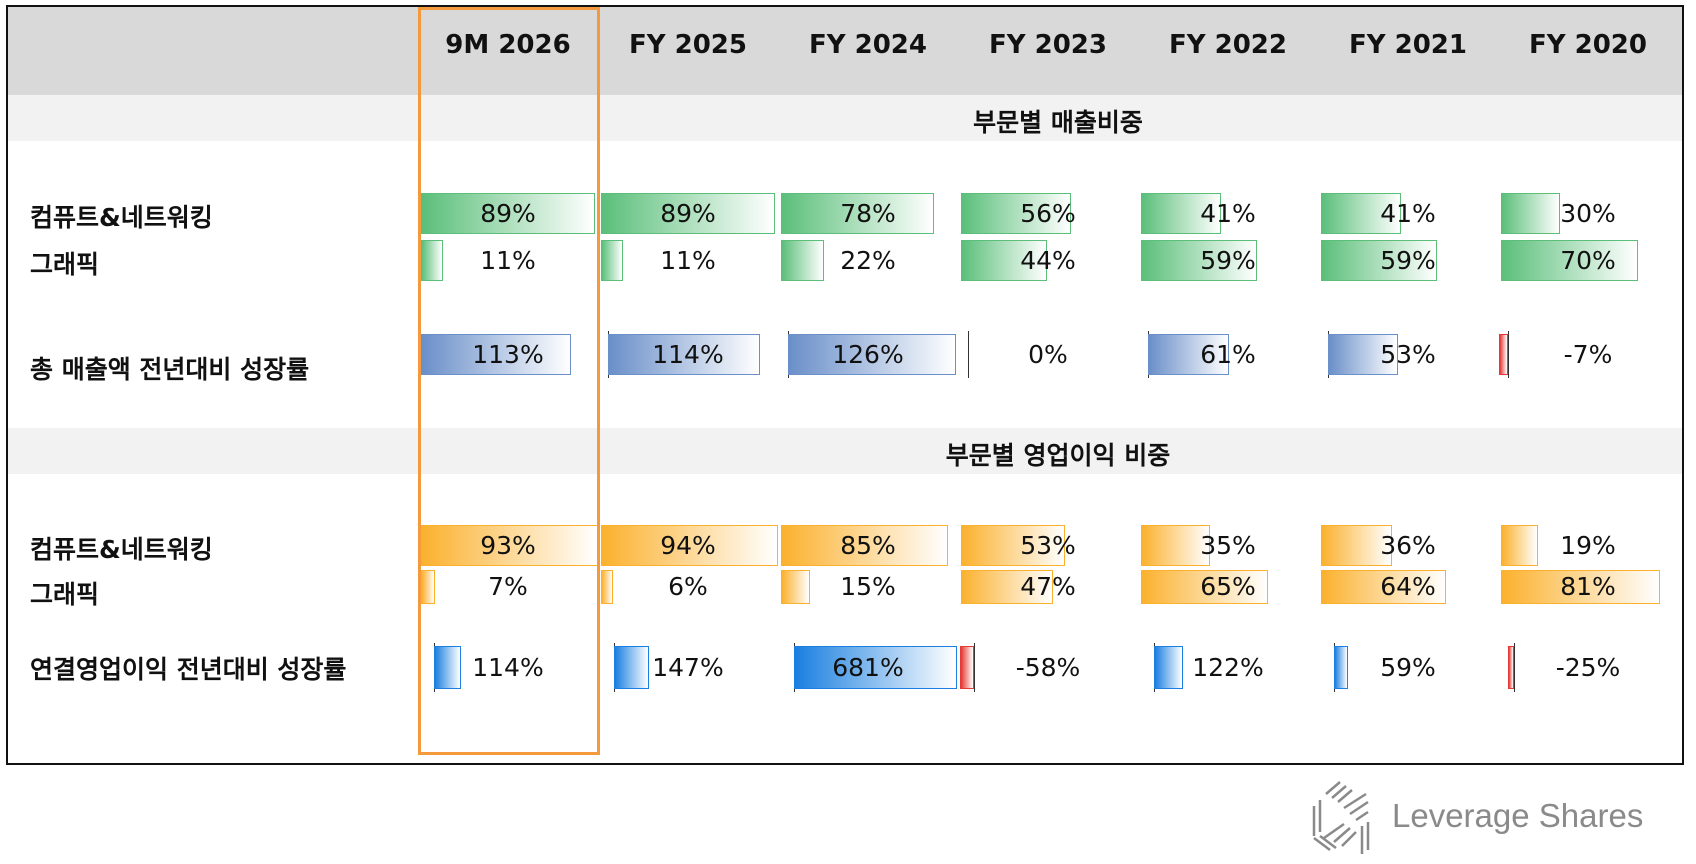 The height and width of the screenshot is (864, 1696). Describe the element at coordinates (1048, 586) in the screenshot. I see `value-label: 47%` at that location.